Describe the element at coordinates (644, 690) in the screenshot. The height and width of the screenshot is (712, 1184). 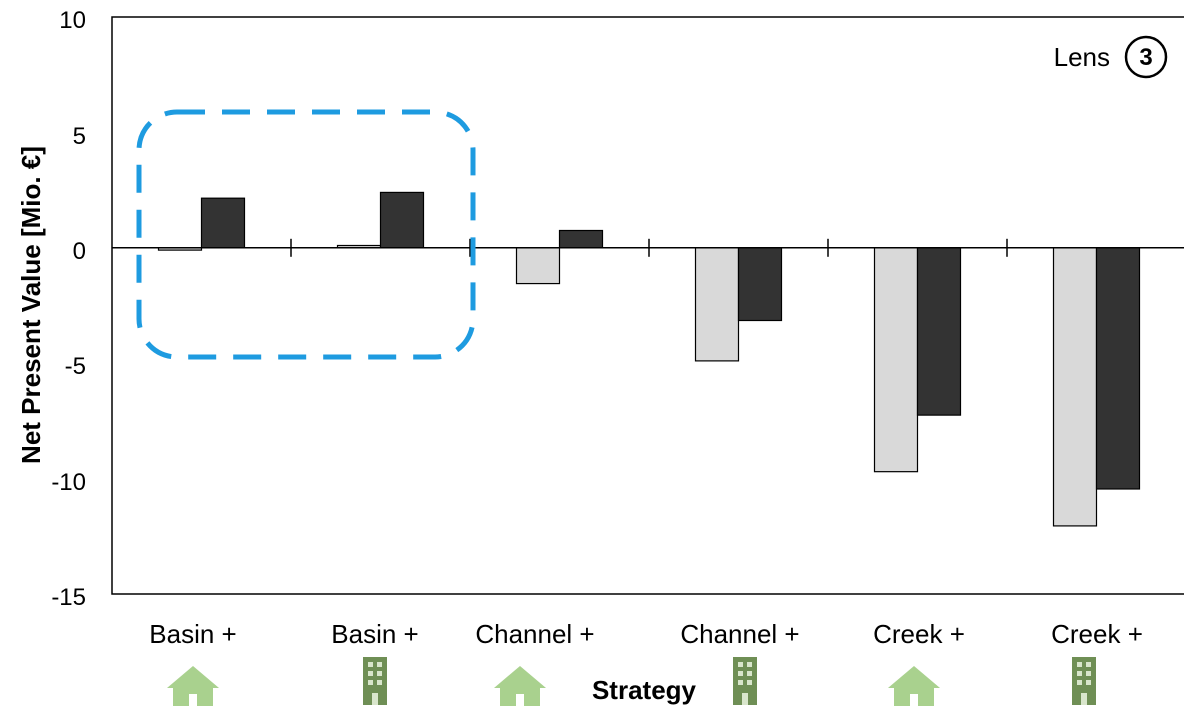
I see `x-axis-title: Strategy` at that location.